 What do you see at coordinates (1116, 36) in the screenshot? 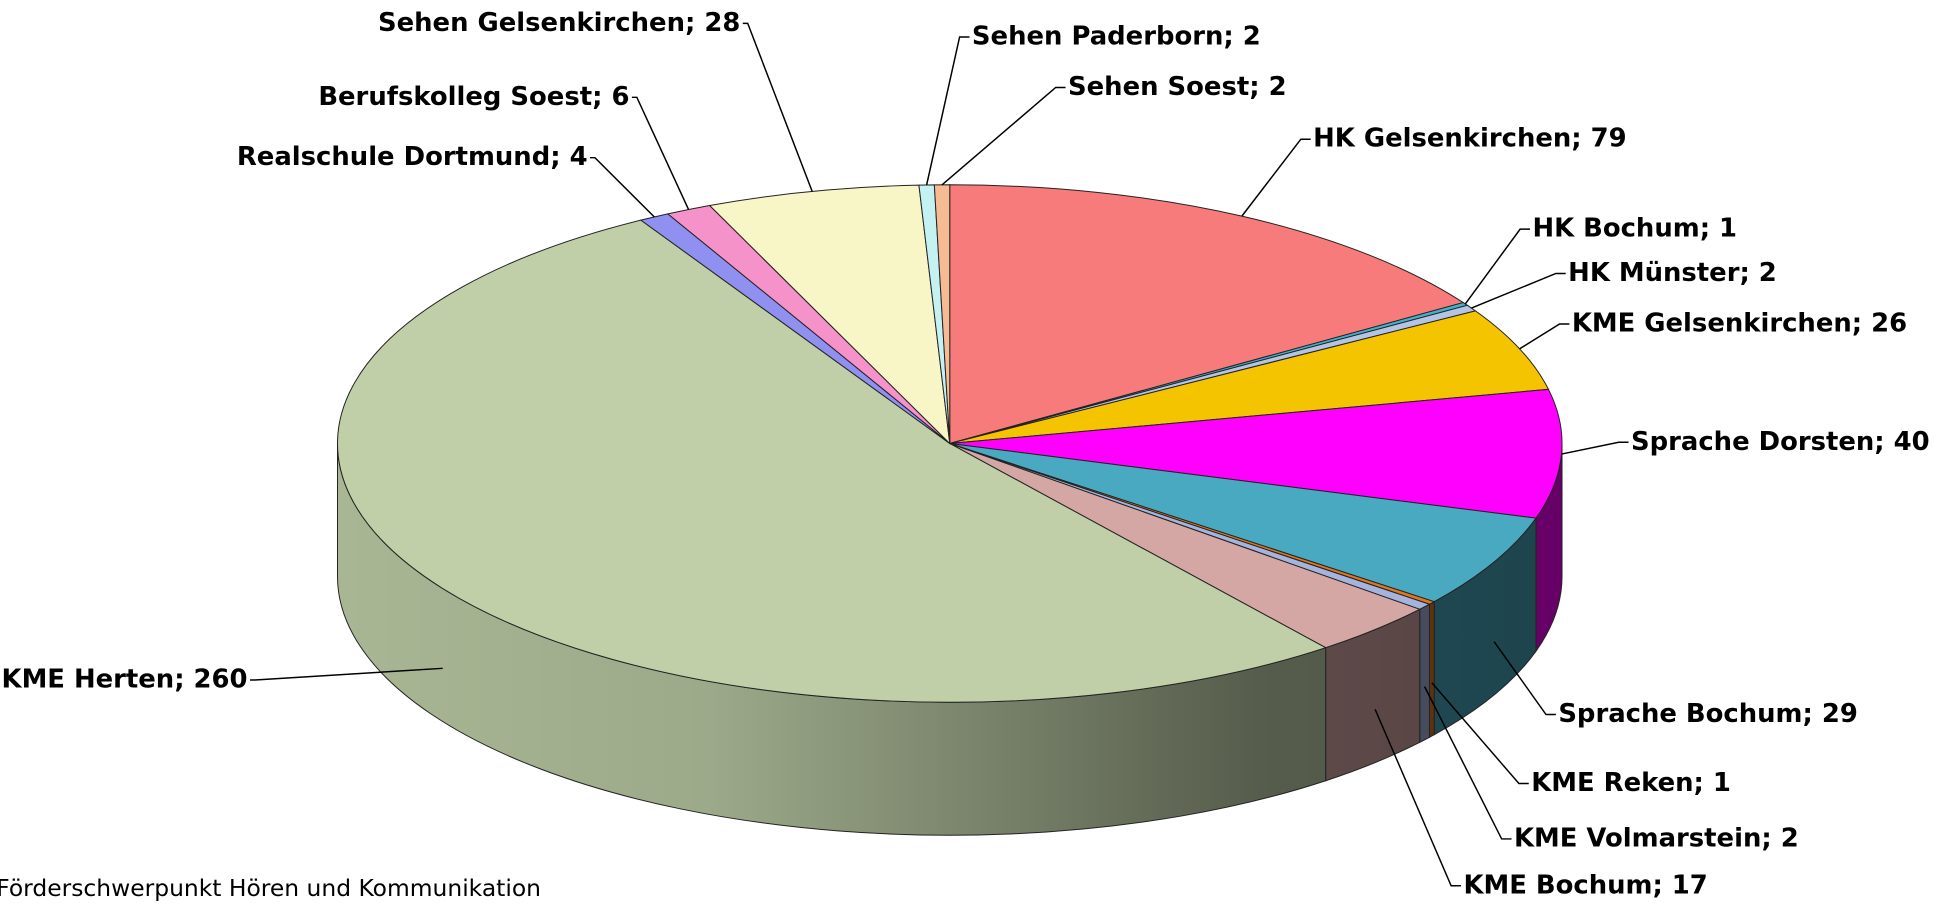
I see `data-label: Sehen Paderborn; 2` at bounding box center [1116, 36].